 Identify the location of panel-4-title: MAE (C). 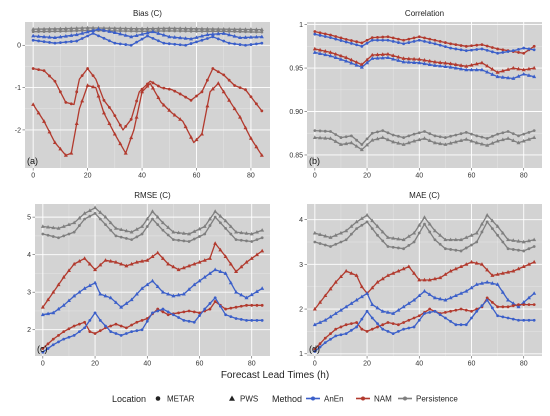
(424, 195).